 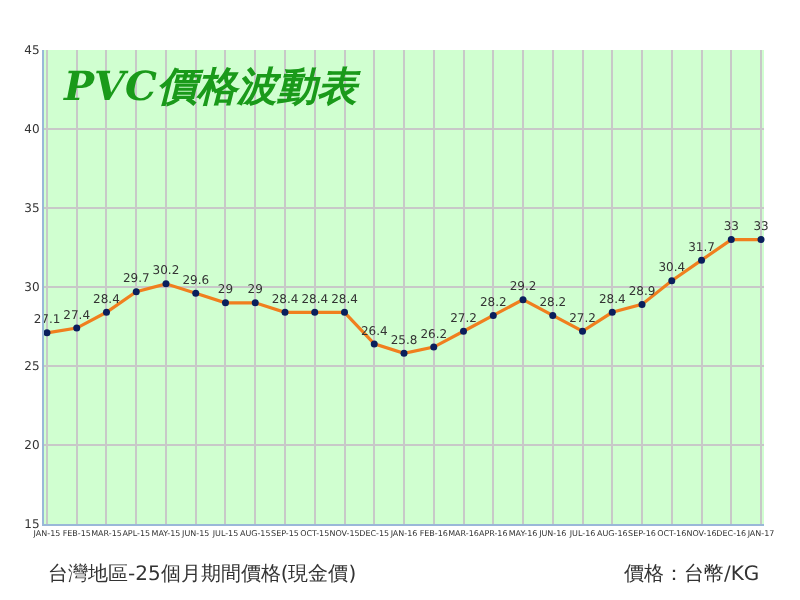 I want to click on chart-title: PVC價格波動表, so click(x=211, y=86).